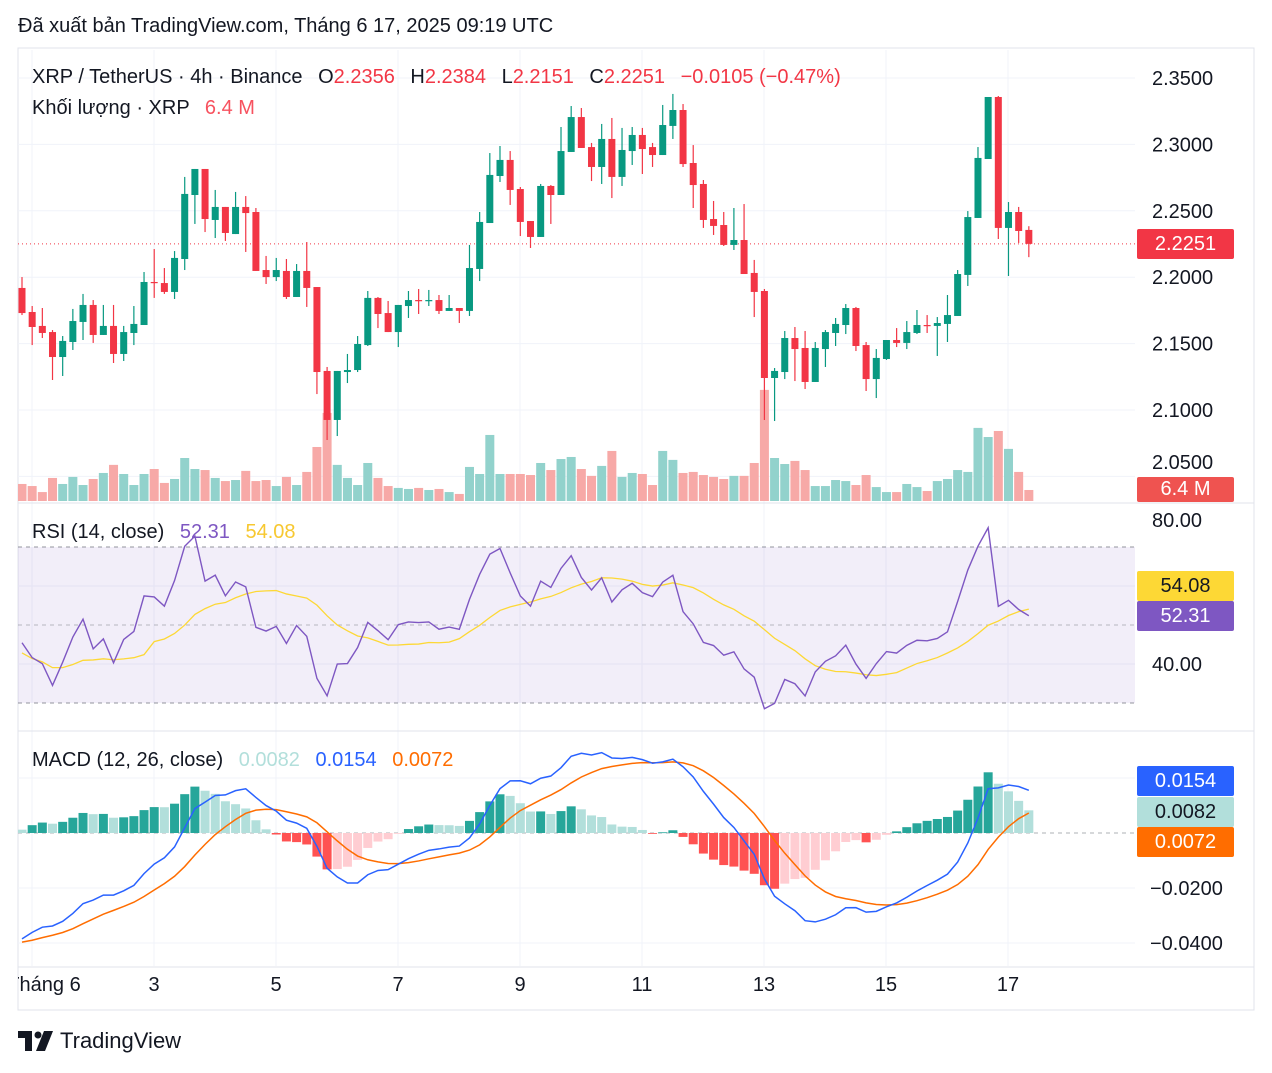  I want to click on macd-label: MACD (12, 26, close), so click(128, 760).